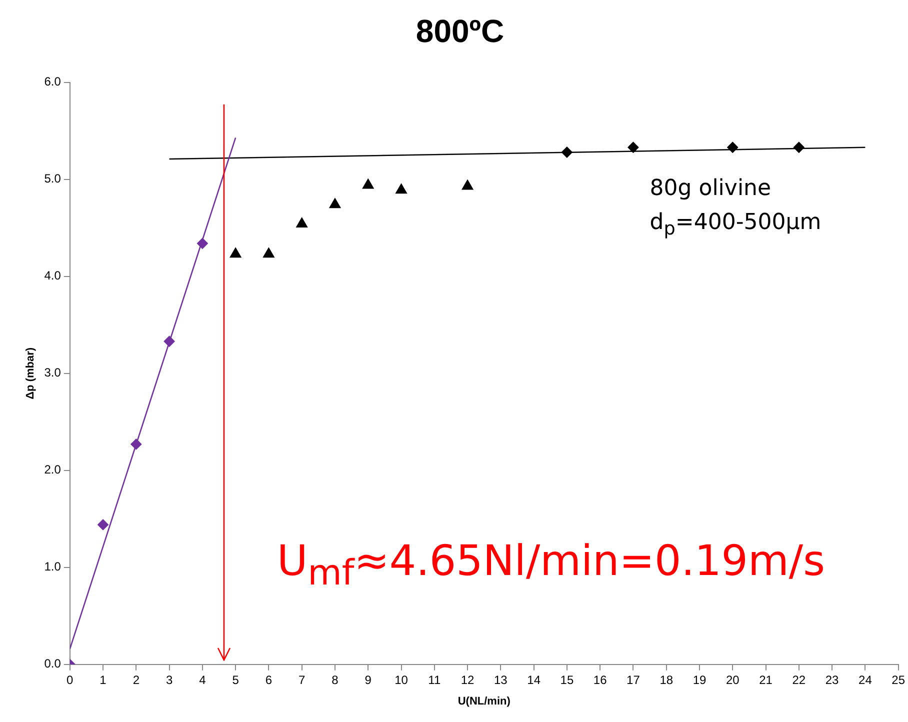  I want to click on x-tick-label: 15, so click(567, 679).